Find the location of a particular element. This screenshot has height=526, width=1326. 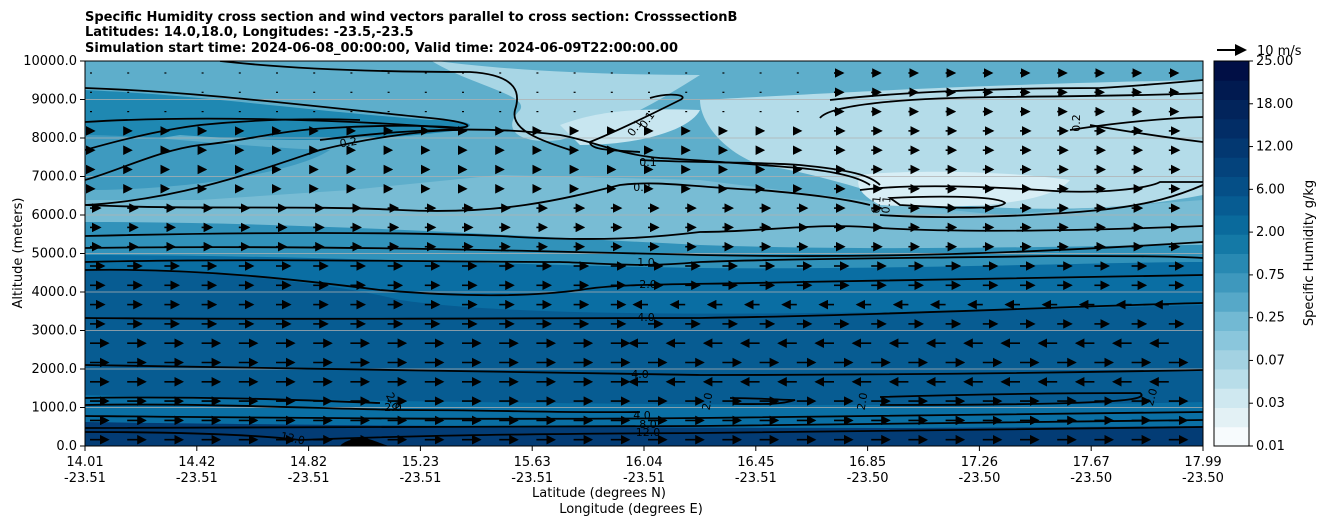

y-tick-label: 1000.0 is located at coordinates (55, 408).